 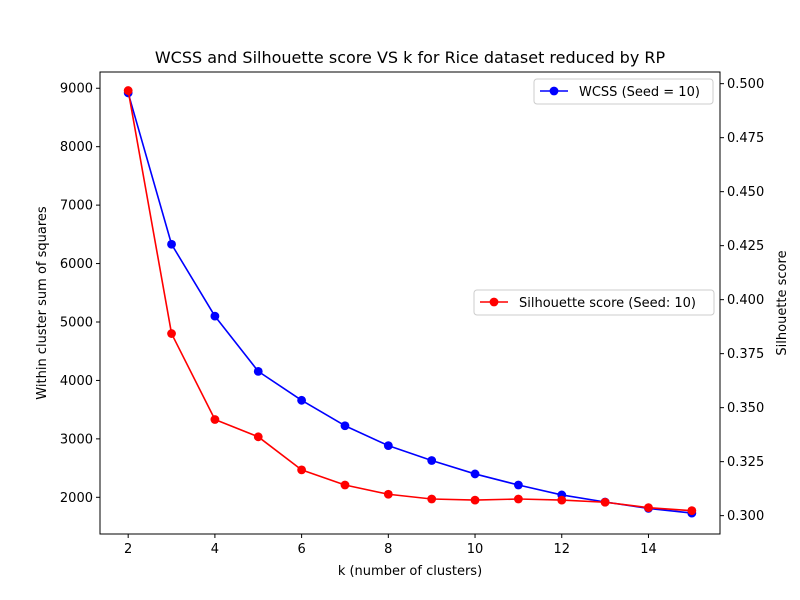 What do you see at coordinates (554, 91) in the screenshot?
I see `legend-wcss-marker` at bounding box center [554, 91].